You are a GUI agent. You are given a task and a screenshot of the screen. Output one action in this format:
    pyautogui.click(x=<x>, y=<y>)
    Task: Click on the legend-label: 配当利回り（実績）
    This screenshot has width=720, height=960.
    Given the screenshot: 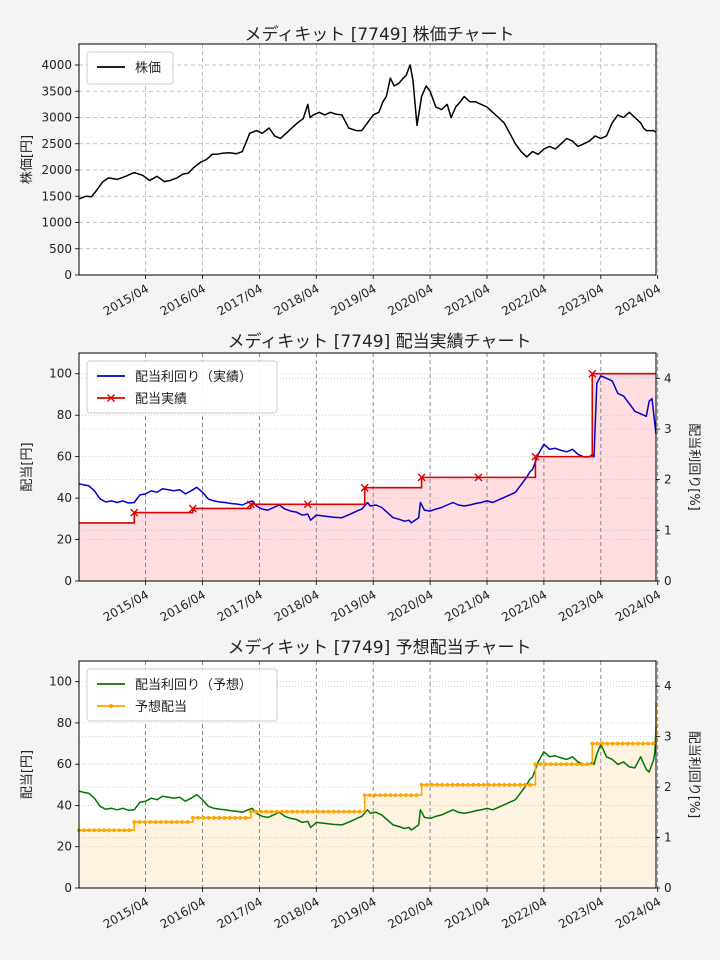 What is the action you would take?
    pyautogui.click(x=193, y=377)
    